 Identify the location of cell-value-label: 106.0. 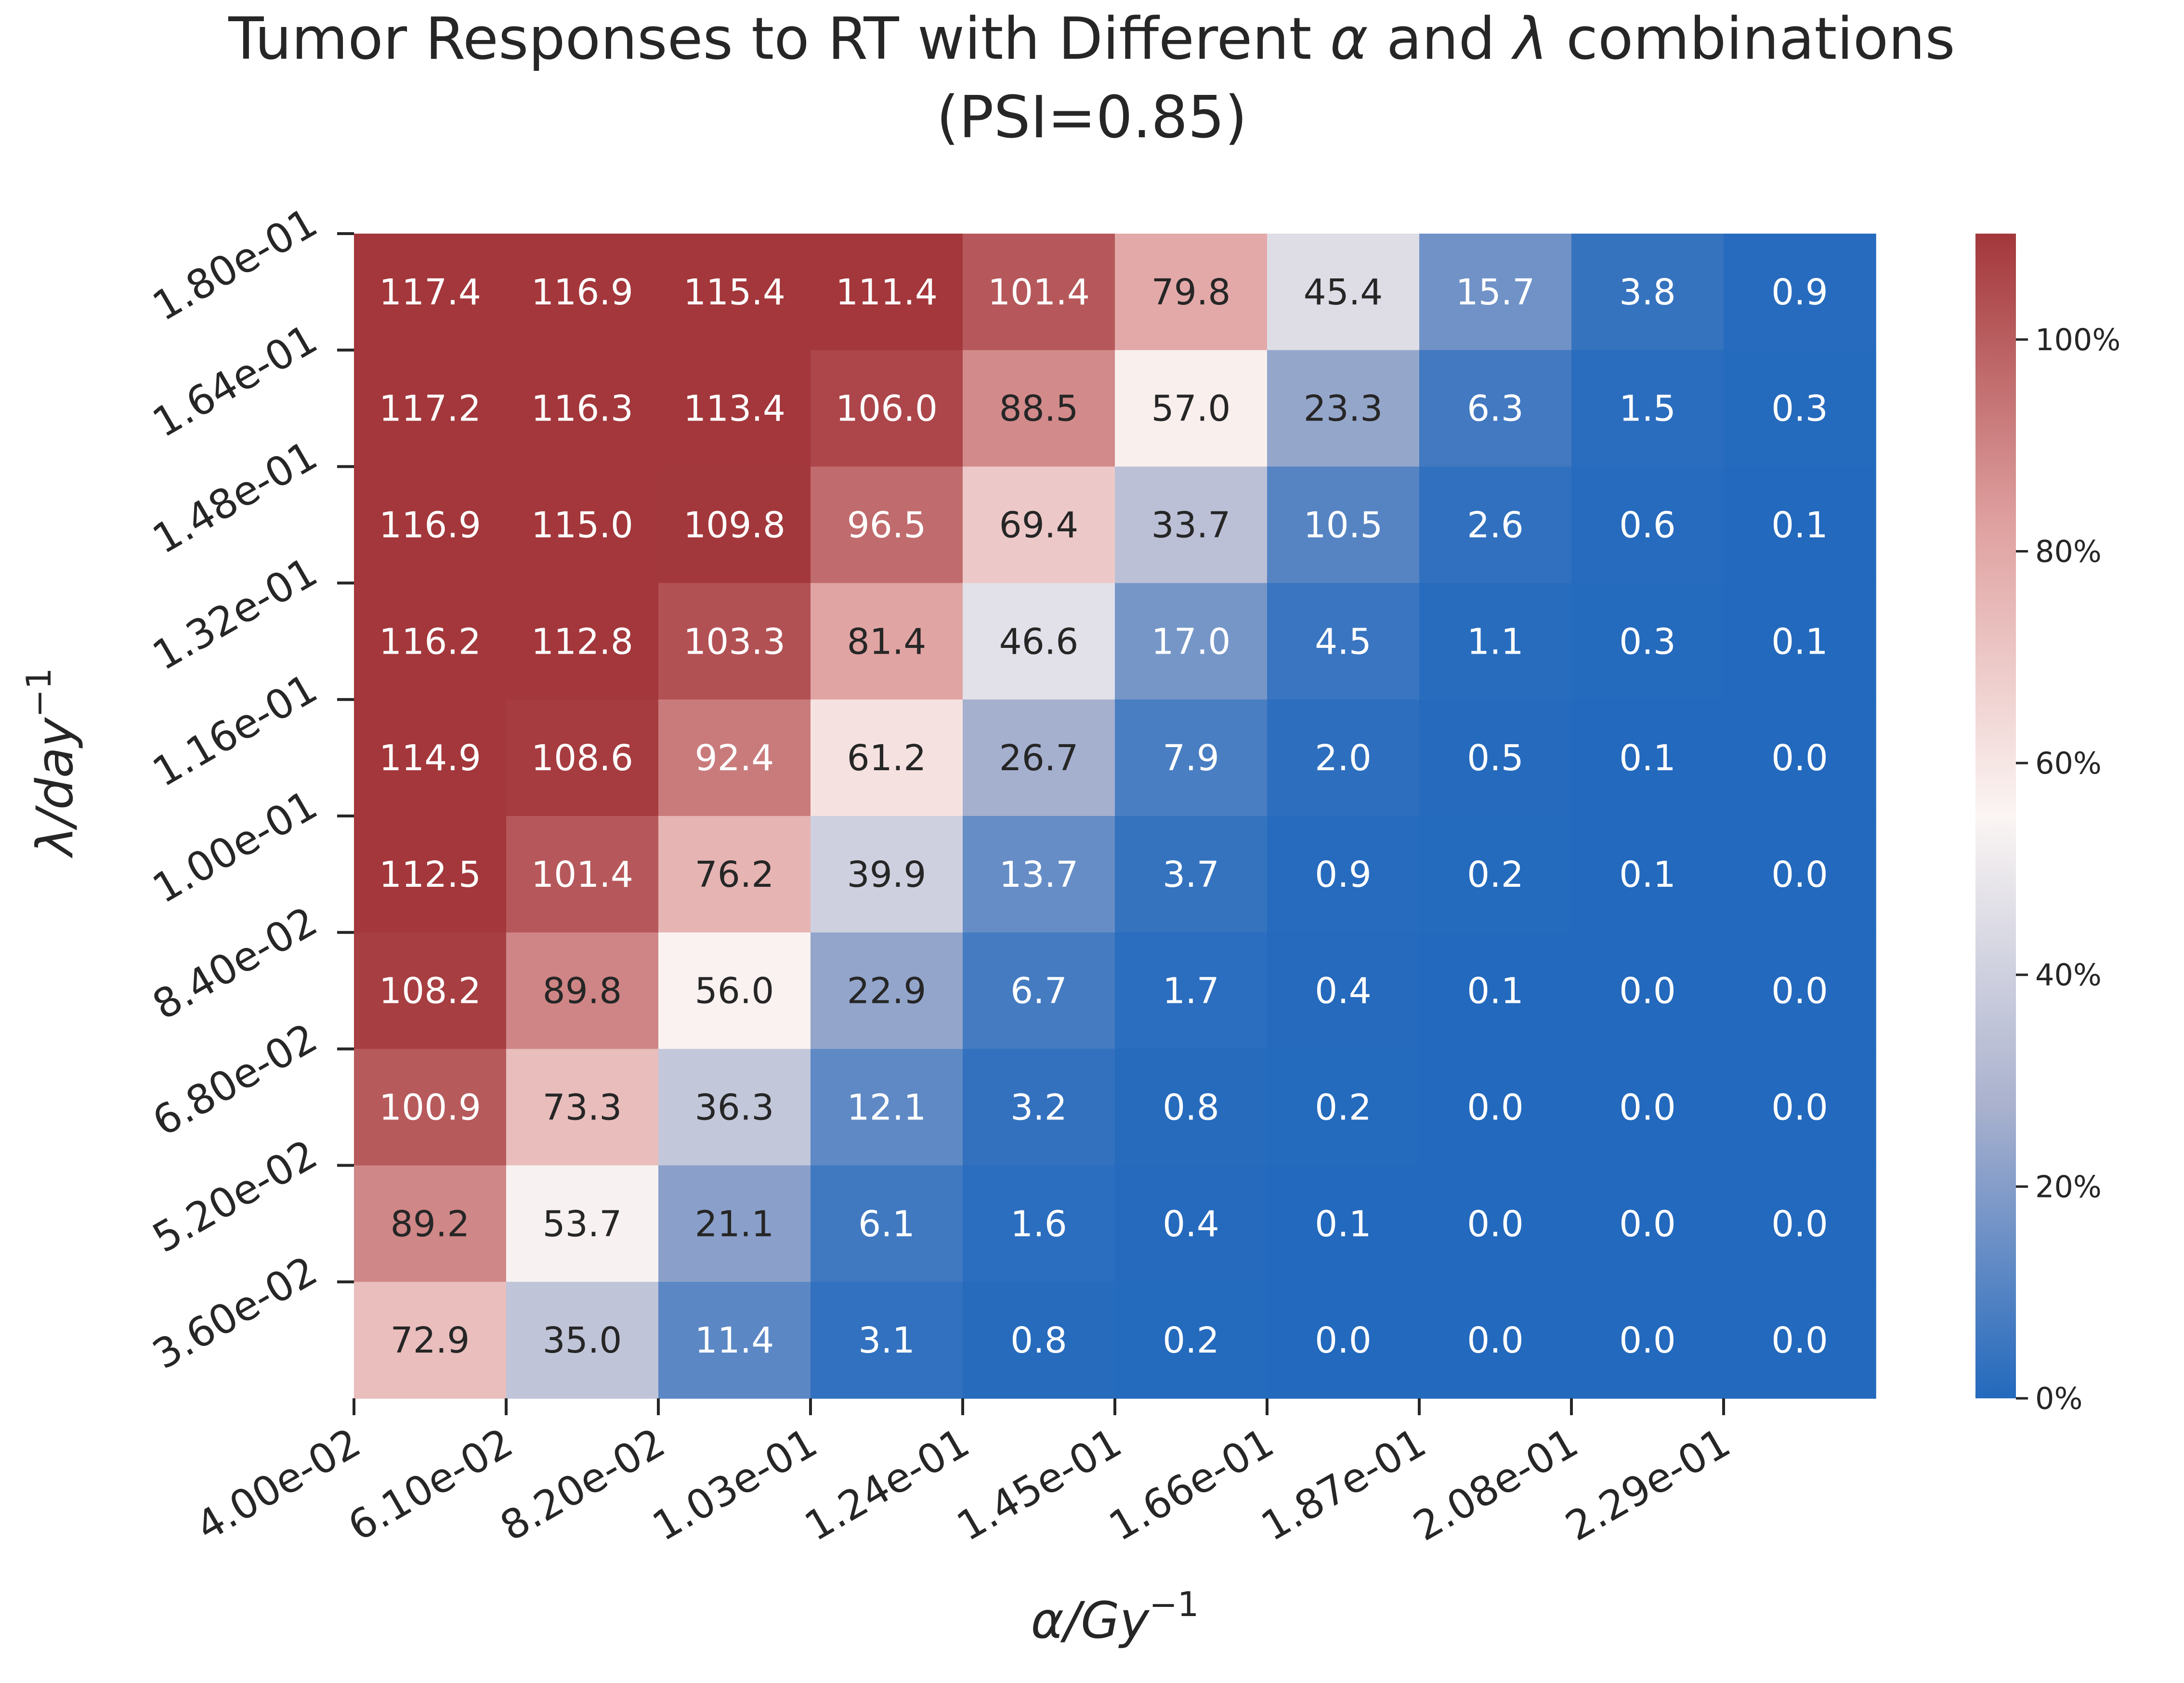
(887, 409).